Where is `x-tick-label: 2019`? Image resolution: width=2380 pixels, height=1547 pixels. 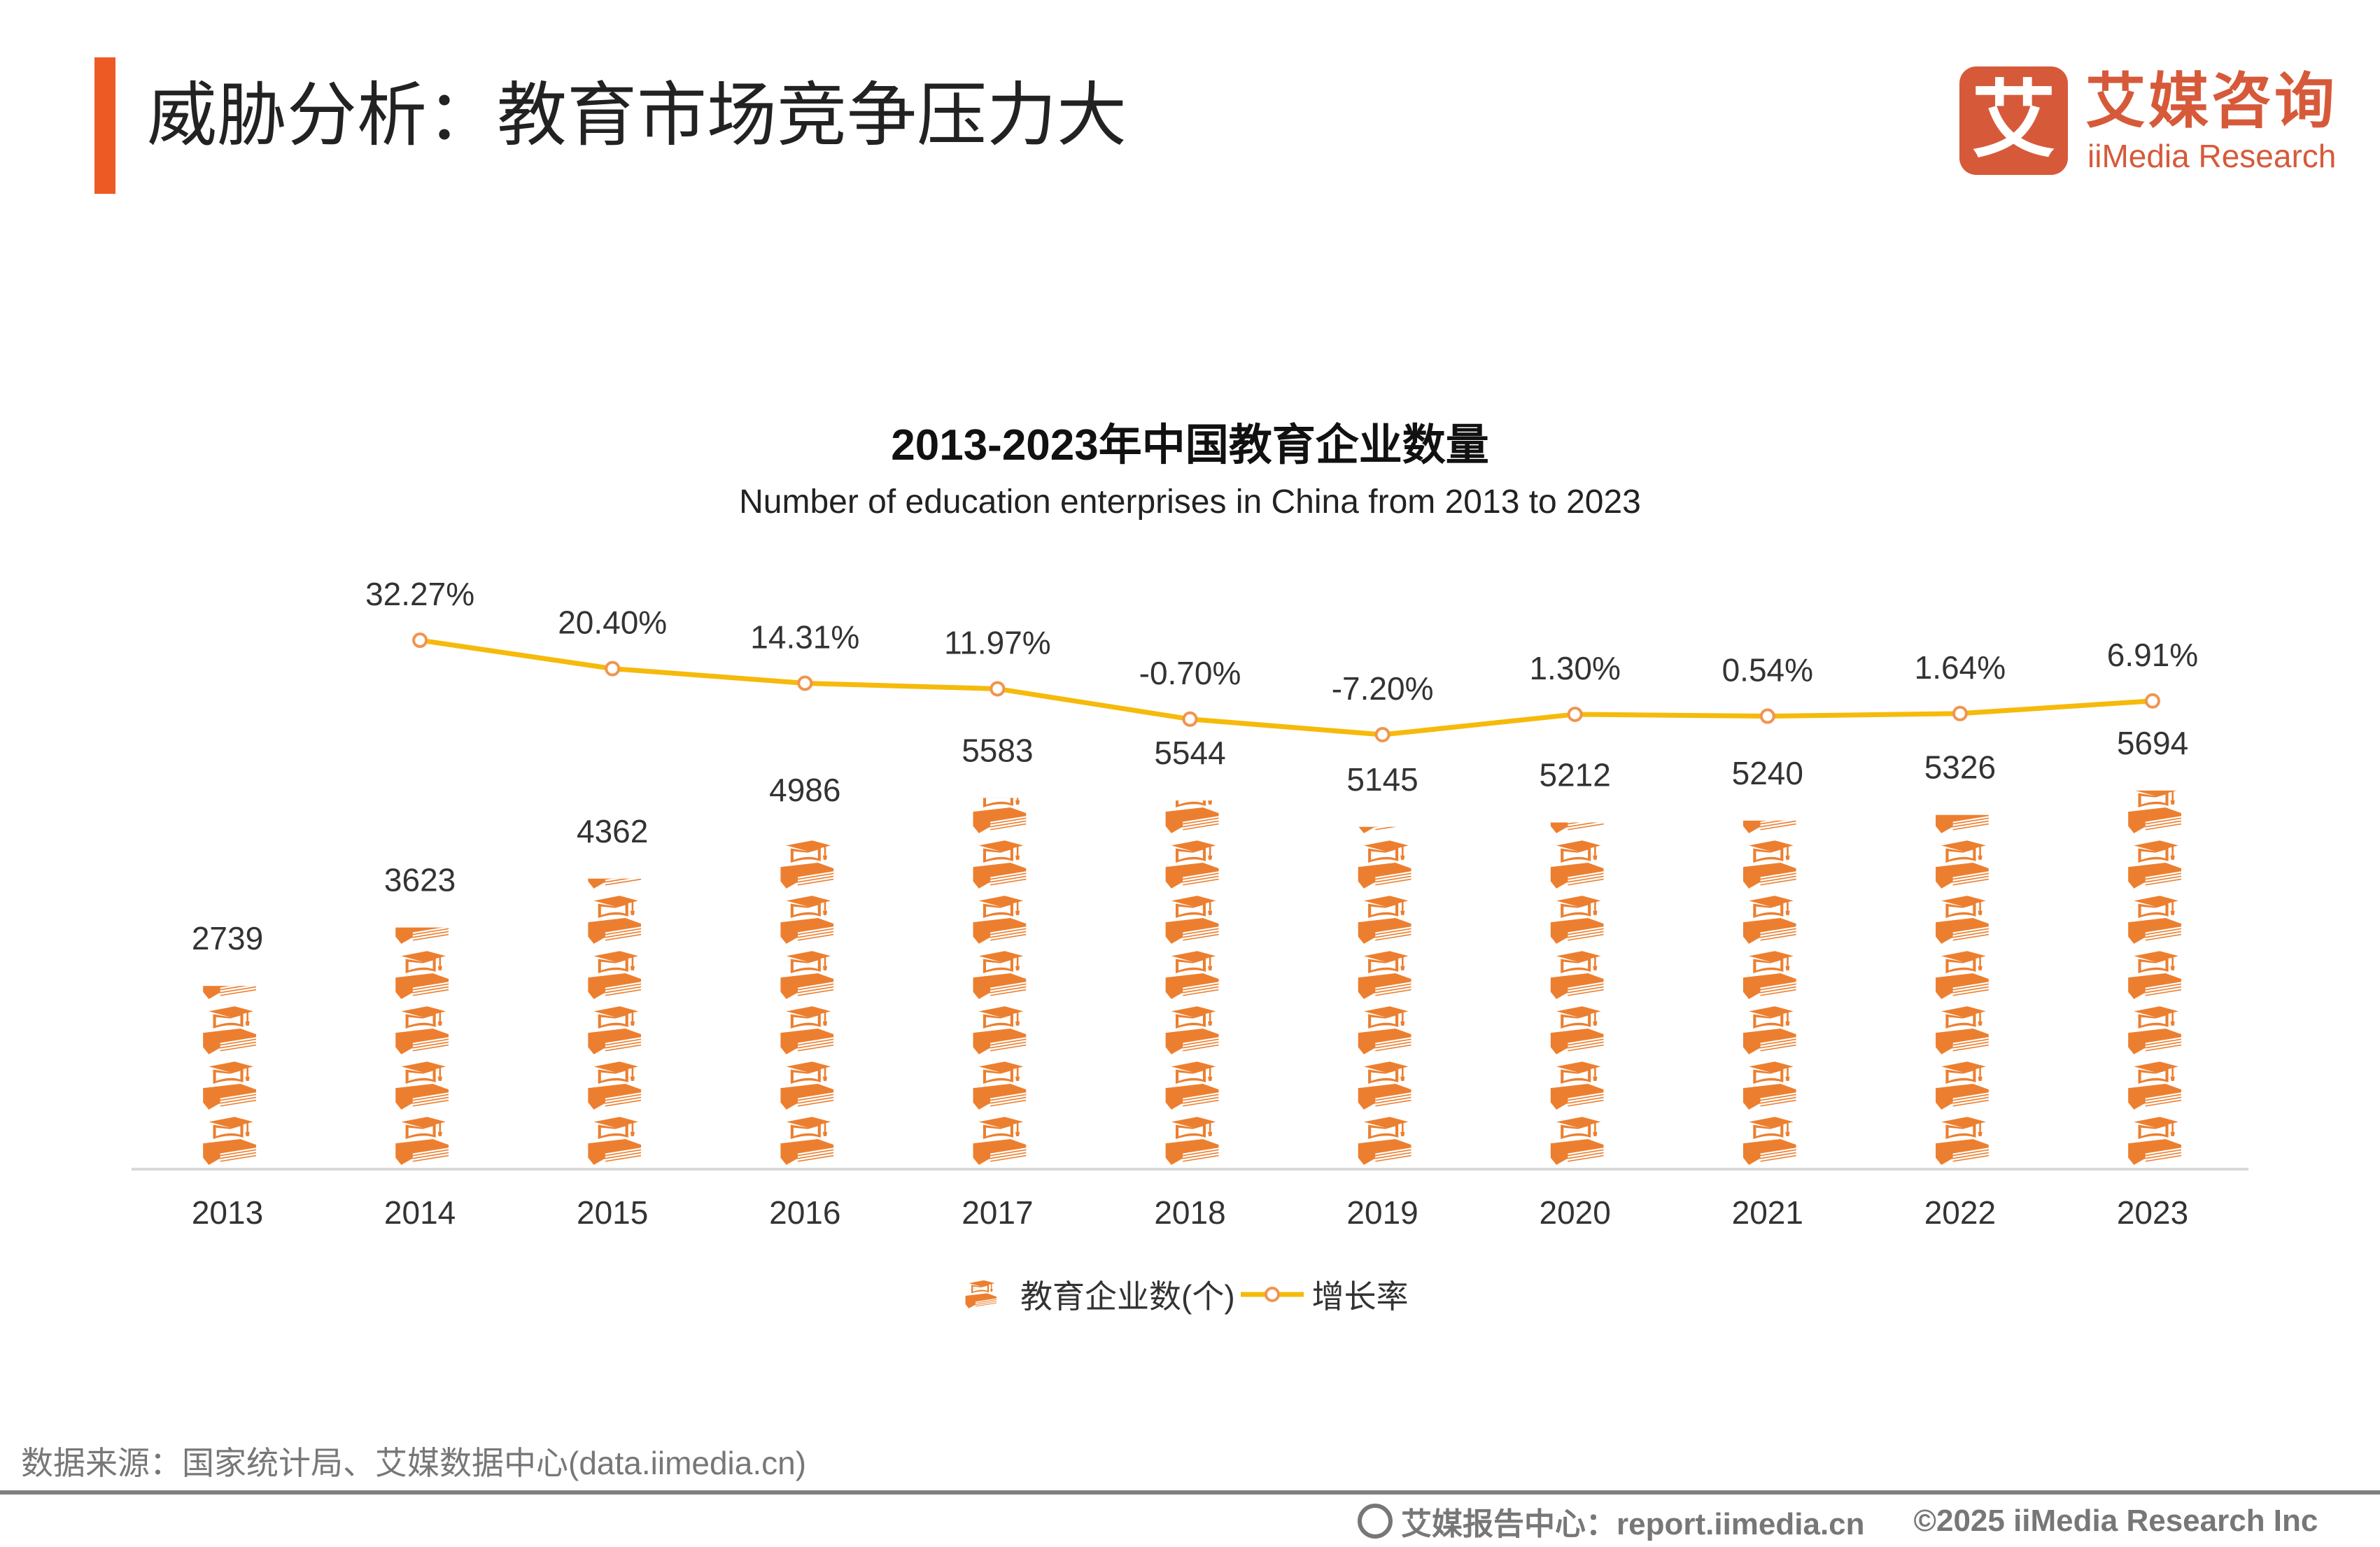
x-tick-label: 2019 is located at coordinates (1382, 1212).